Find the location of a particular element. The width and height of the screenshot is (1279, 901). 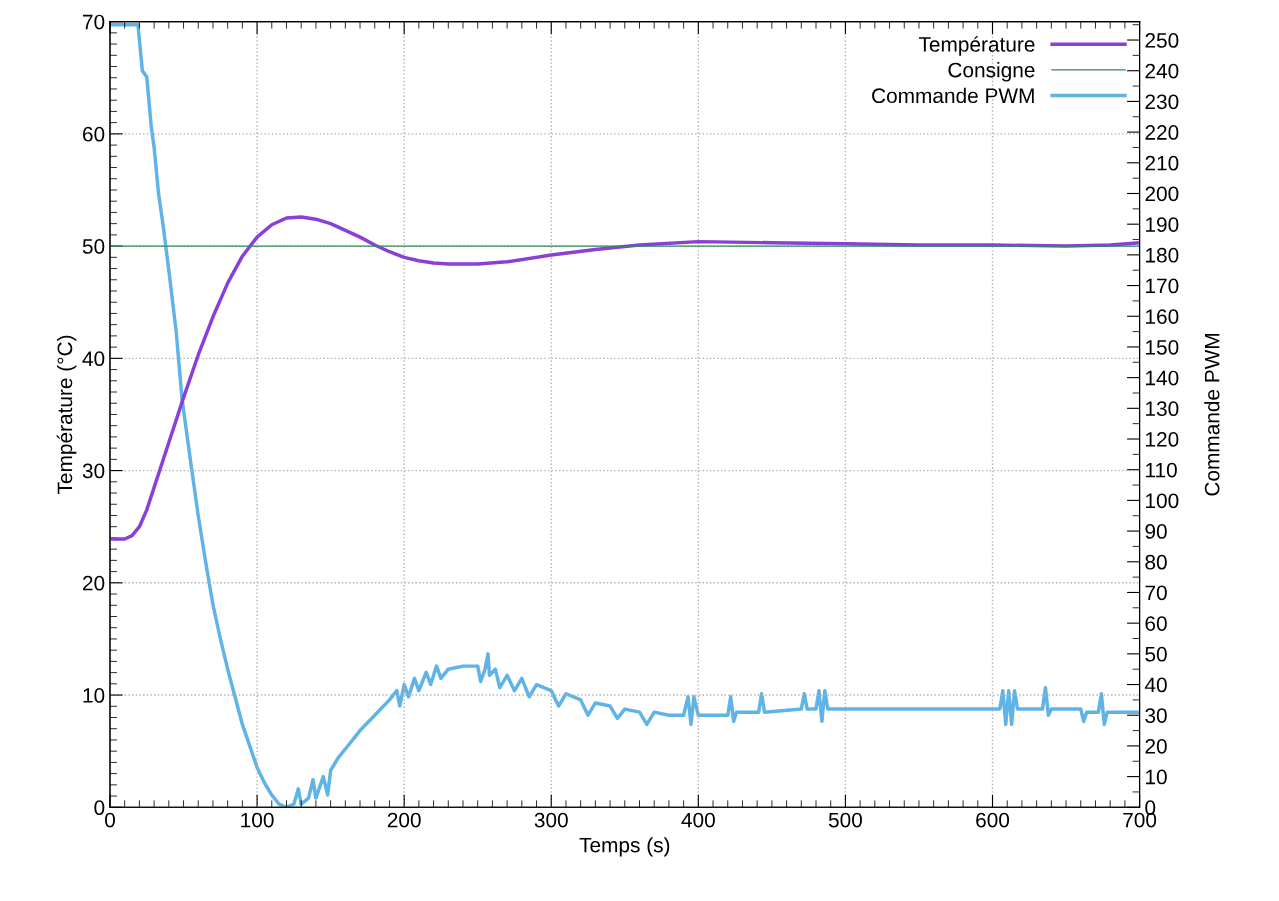

y2-tick-label: 120 is located at coordinates (1162, 439).